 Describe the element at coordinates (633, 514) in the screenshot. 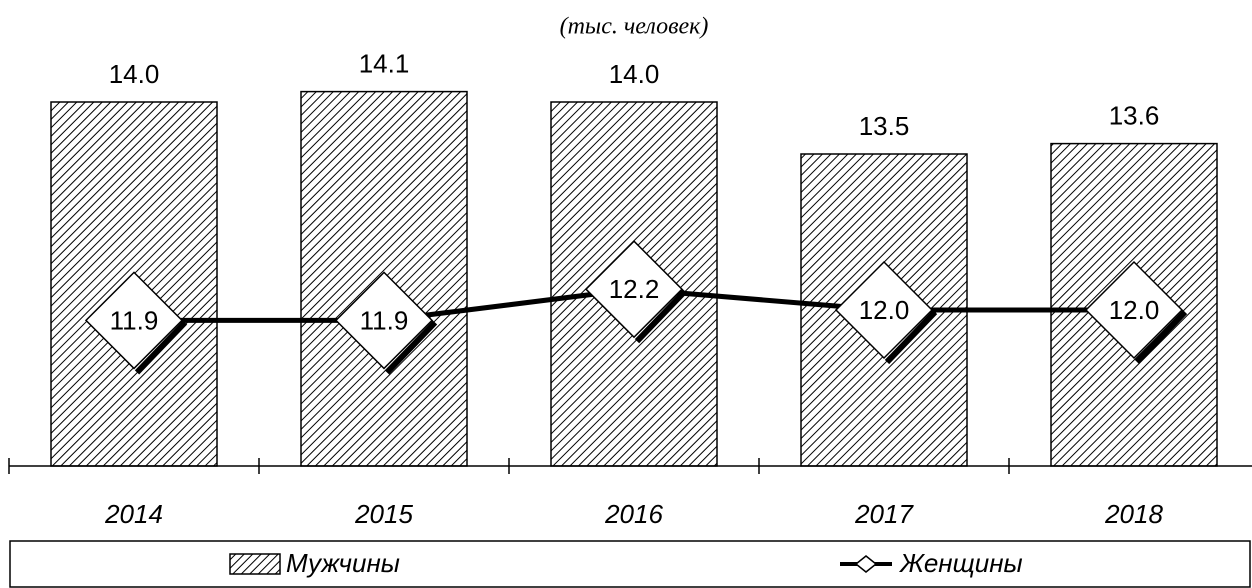

I see `x-tick-label: 2016` at that location.